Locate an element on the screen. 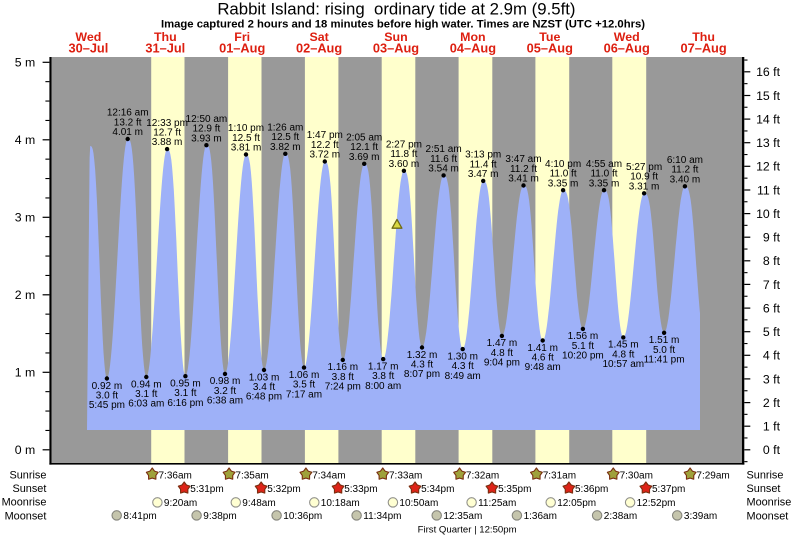 The width and height of the screenshot is (793, 543). svg-text: 1.47 m is located at coordinates (502, 343).